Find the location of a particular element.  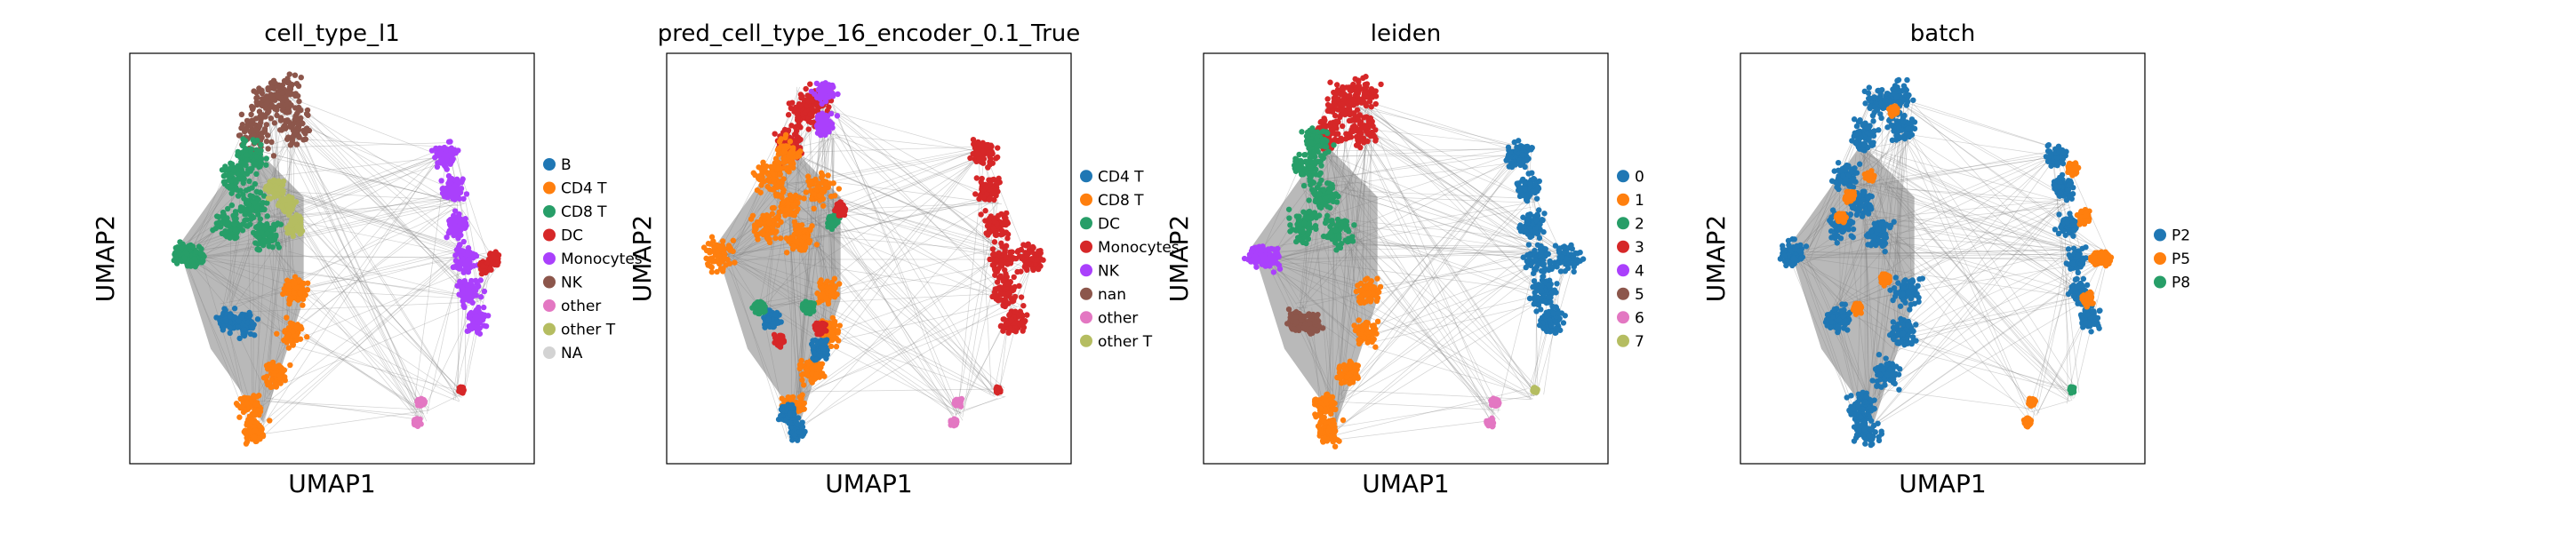

legend-marker is located at coordinates (549, 188).